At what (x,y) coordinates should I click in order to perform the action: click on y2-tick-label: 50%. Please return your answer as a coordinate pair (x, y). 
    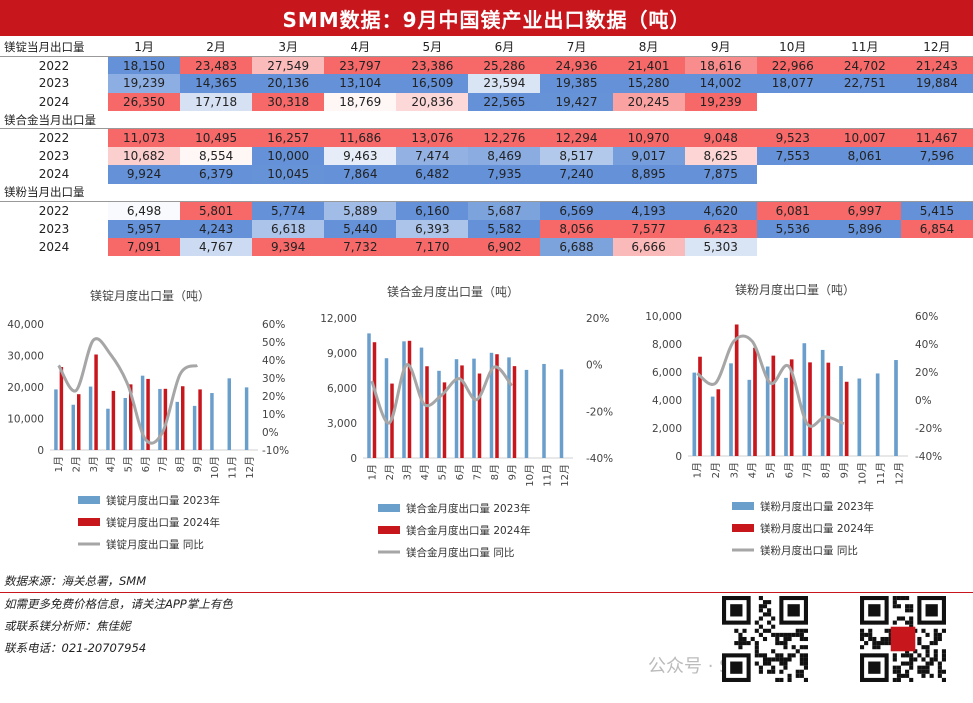
    Looking at the image, I should click on (273, 343).